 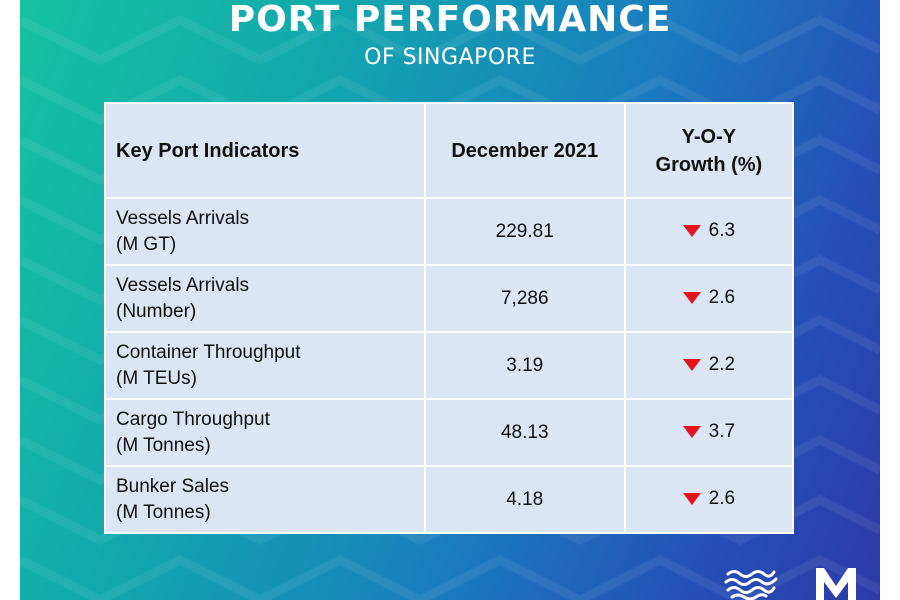 I want to click on m-logo-icon, so click(x=836, y=584).